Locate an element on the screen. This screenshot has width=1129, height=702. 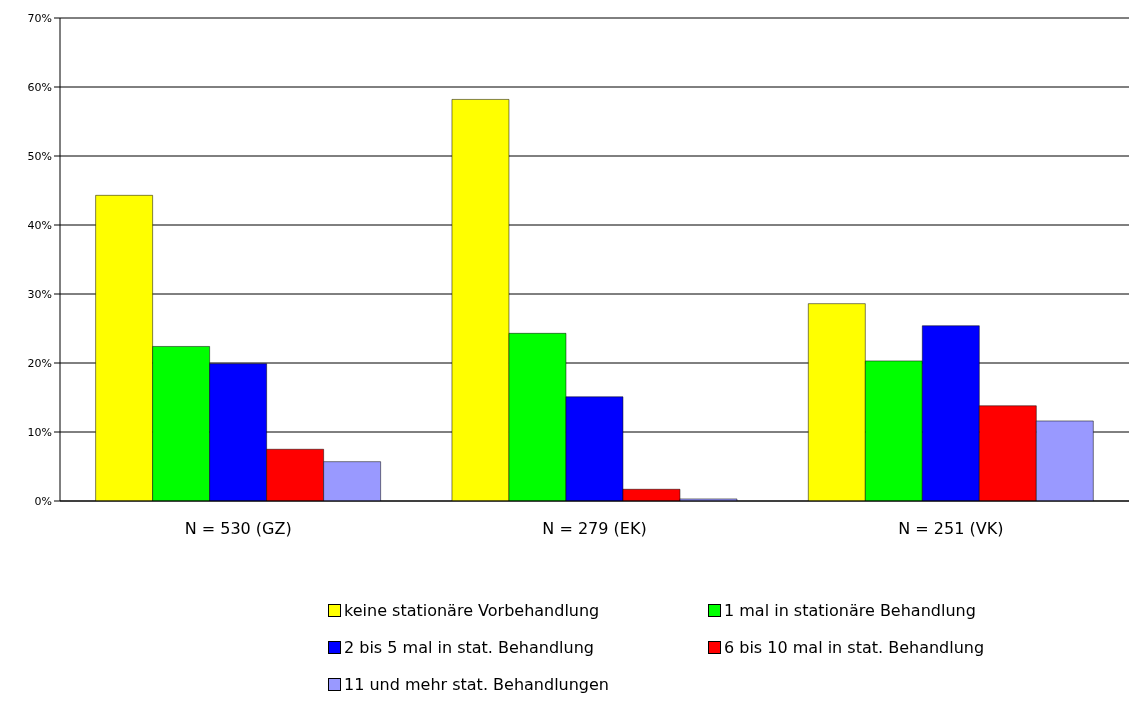
x-tick-label: N = 530 (GZ) is located at coordinates (238, 529).